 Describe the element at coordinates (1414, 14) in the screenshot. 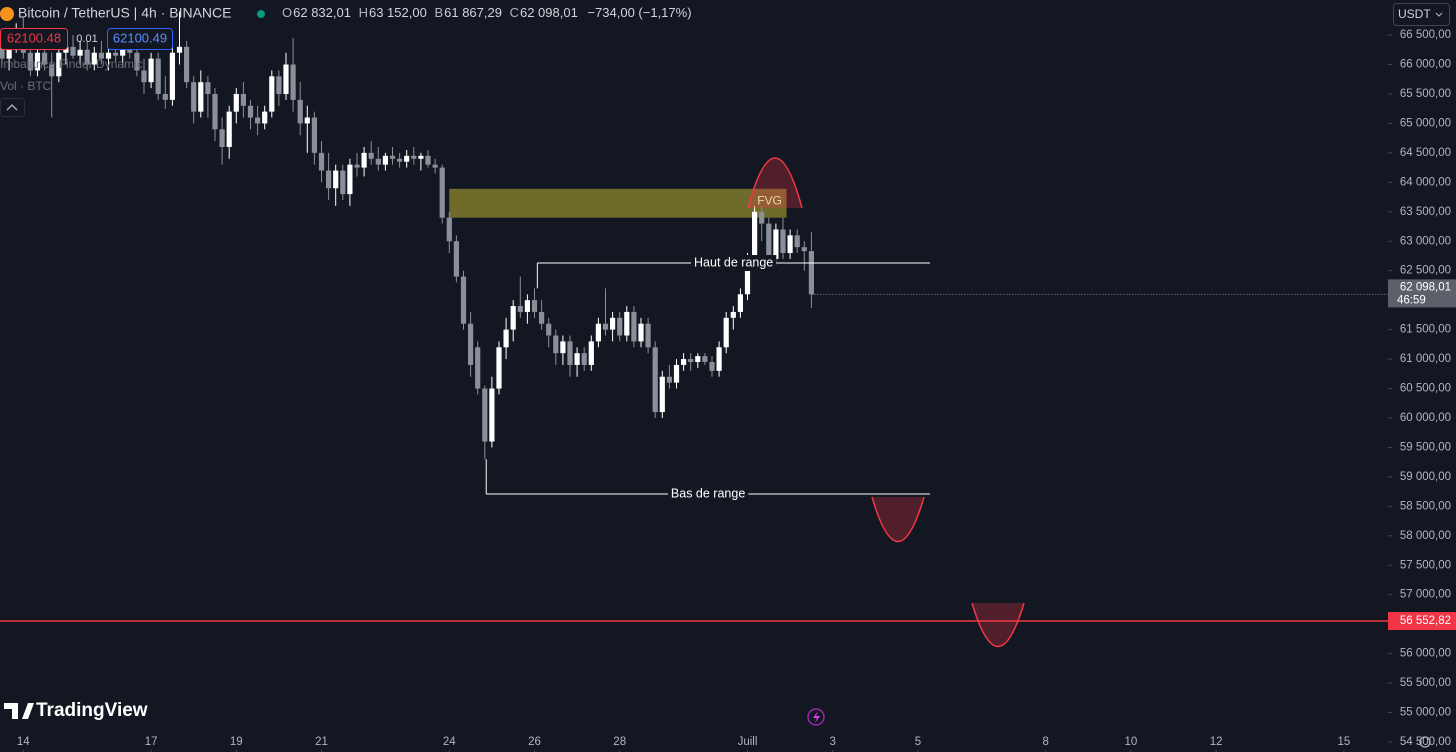

I see `currency: USDT` at that location.